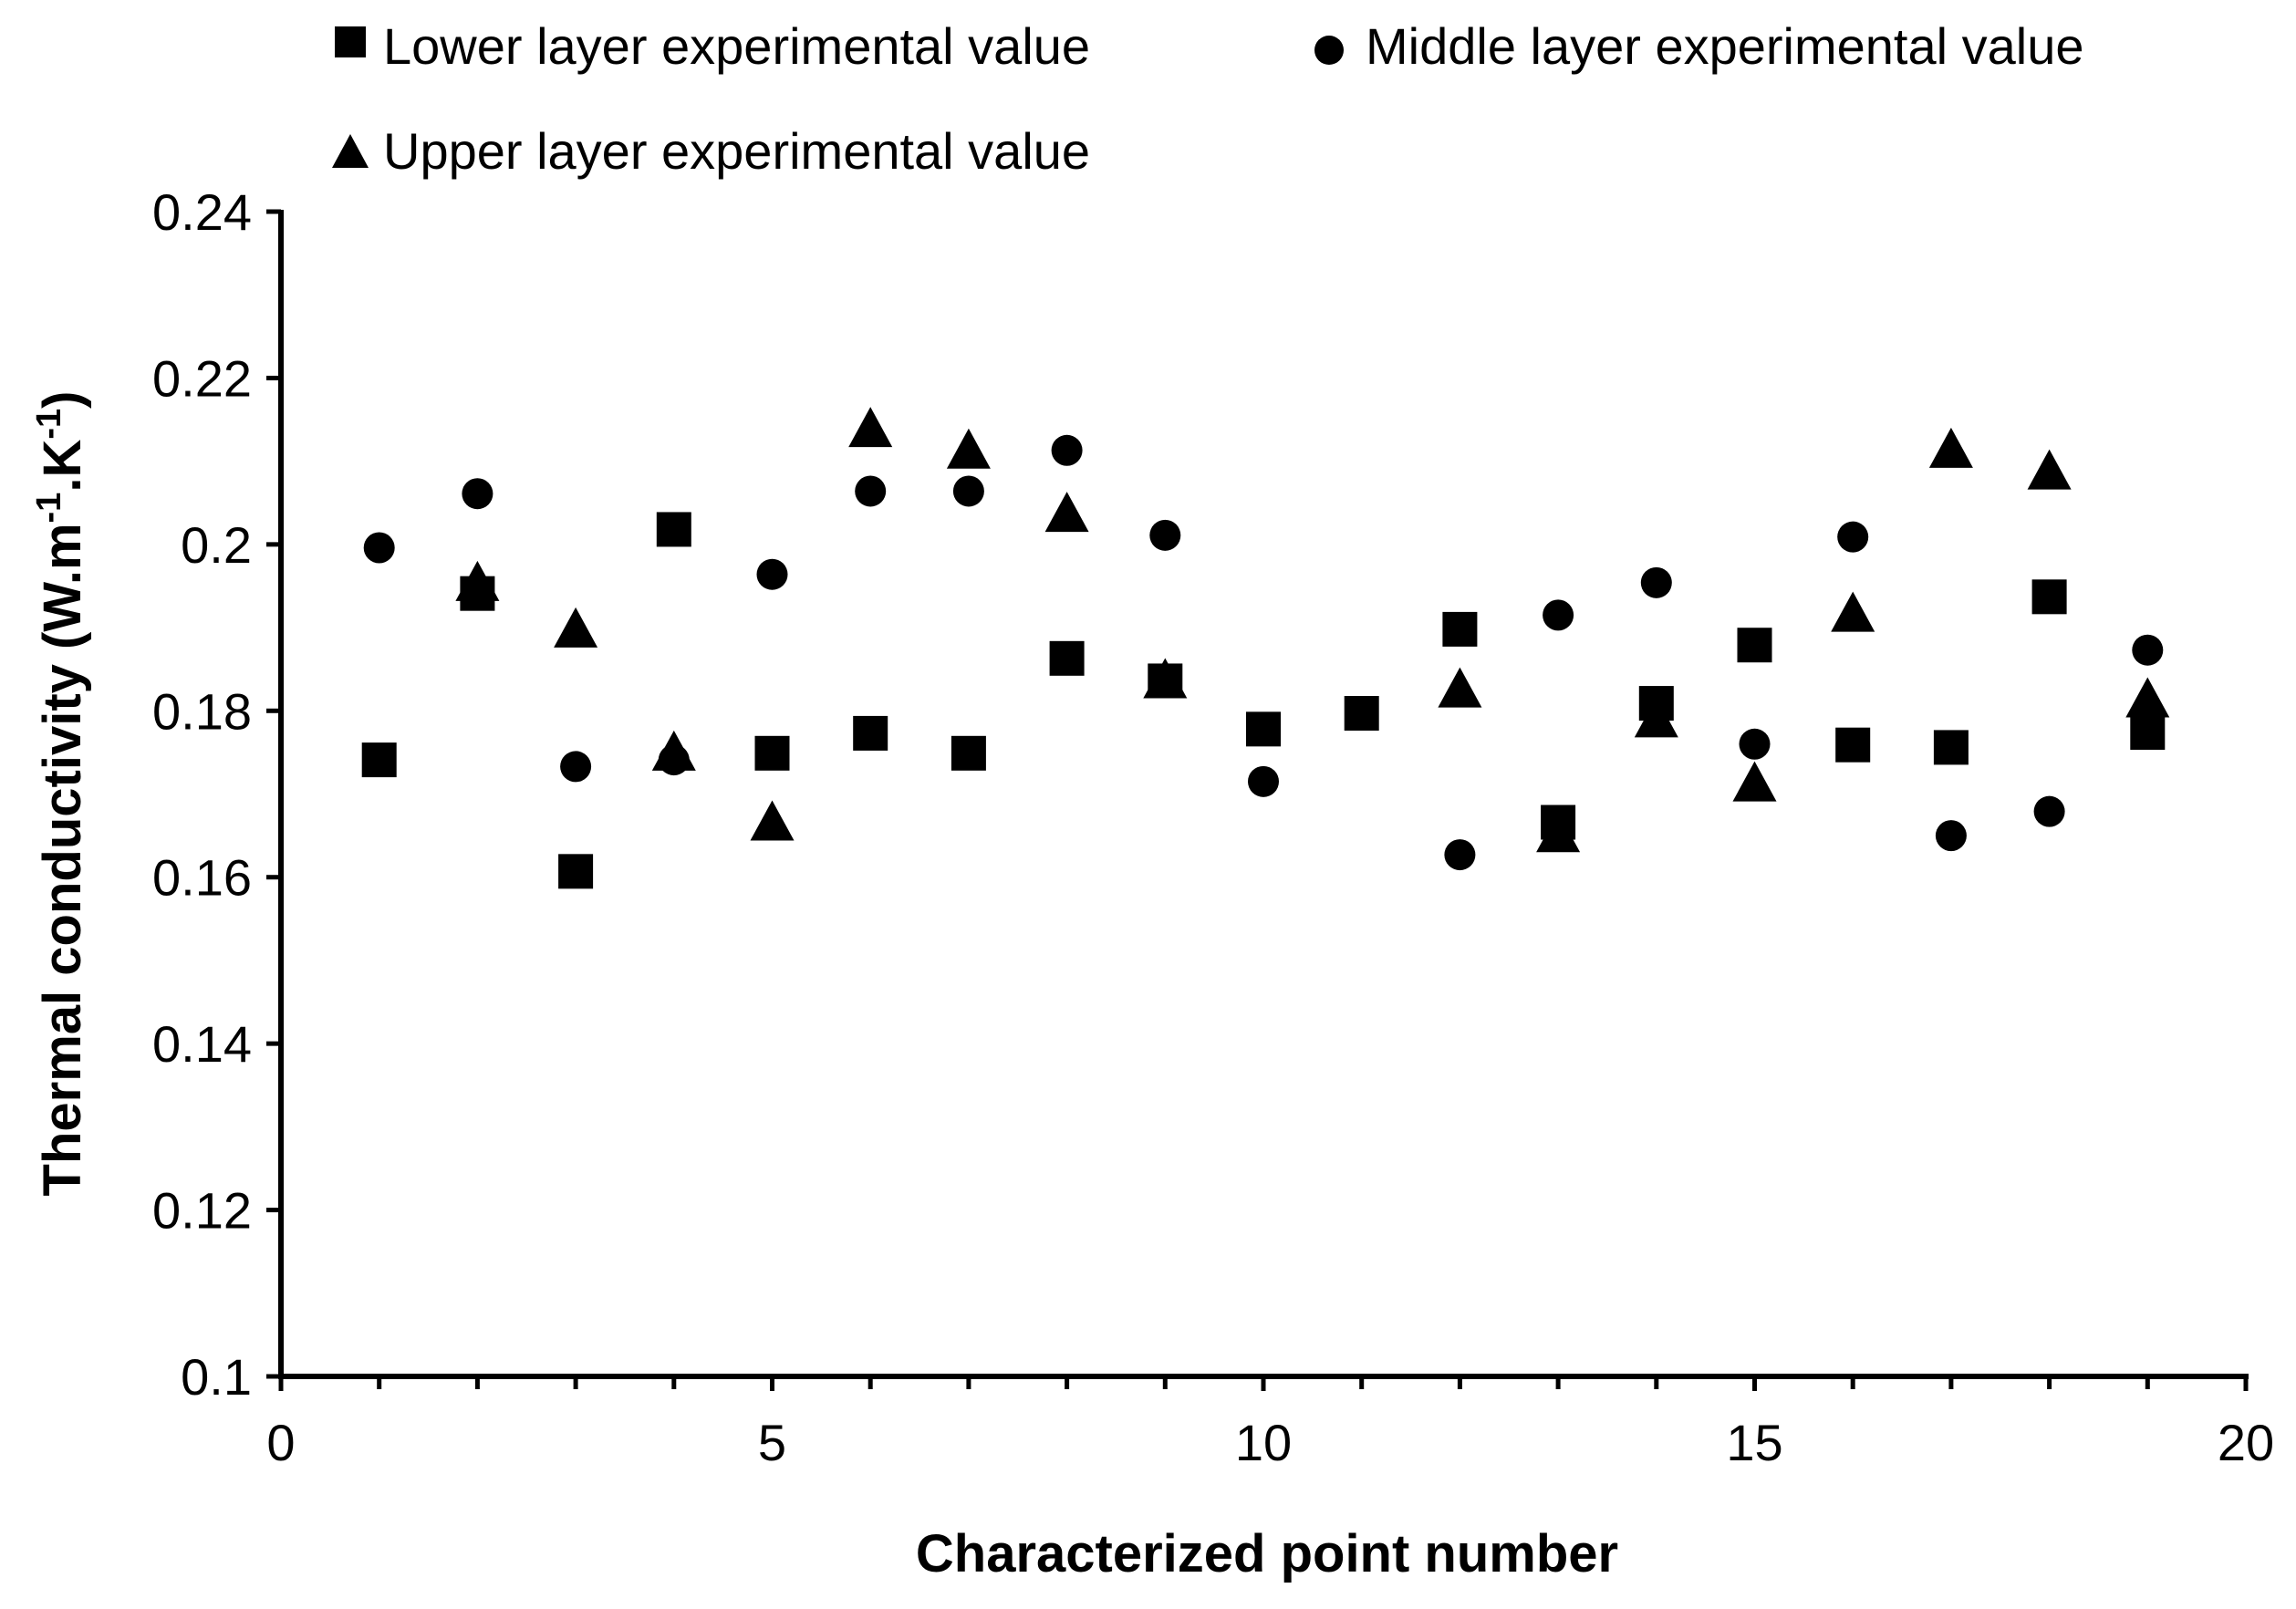 This screenshot has height=1609, width=2296. Describe the element at coordinates (772, 1442) in the screenshot. I see `x-tick-label: 5` at that location.